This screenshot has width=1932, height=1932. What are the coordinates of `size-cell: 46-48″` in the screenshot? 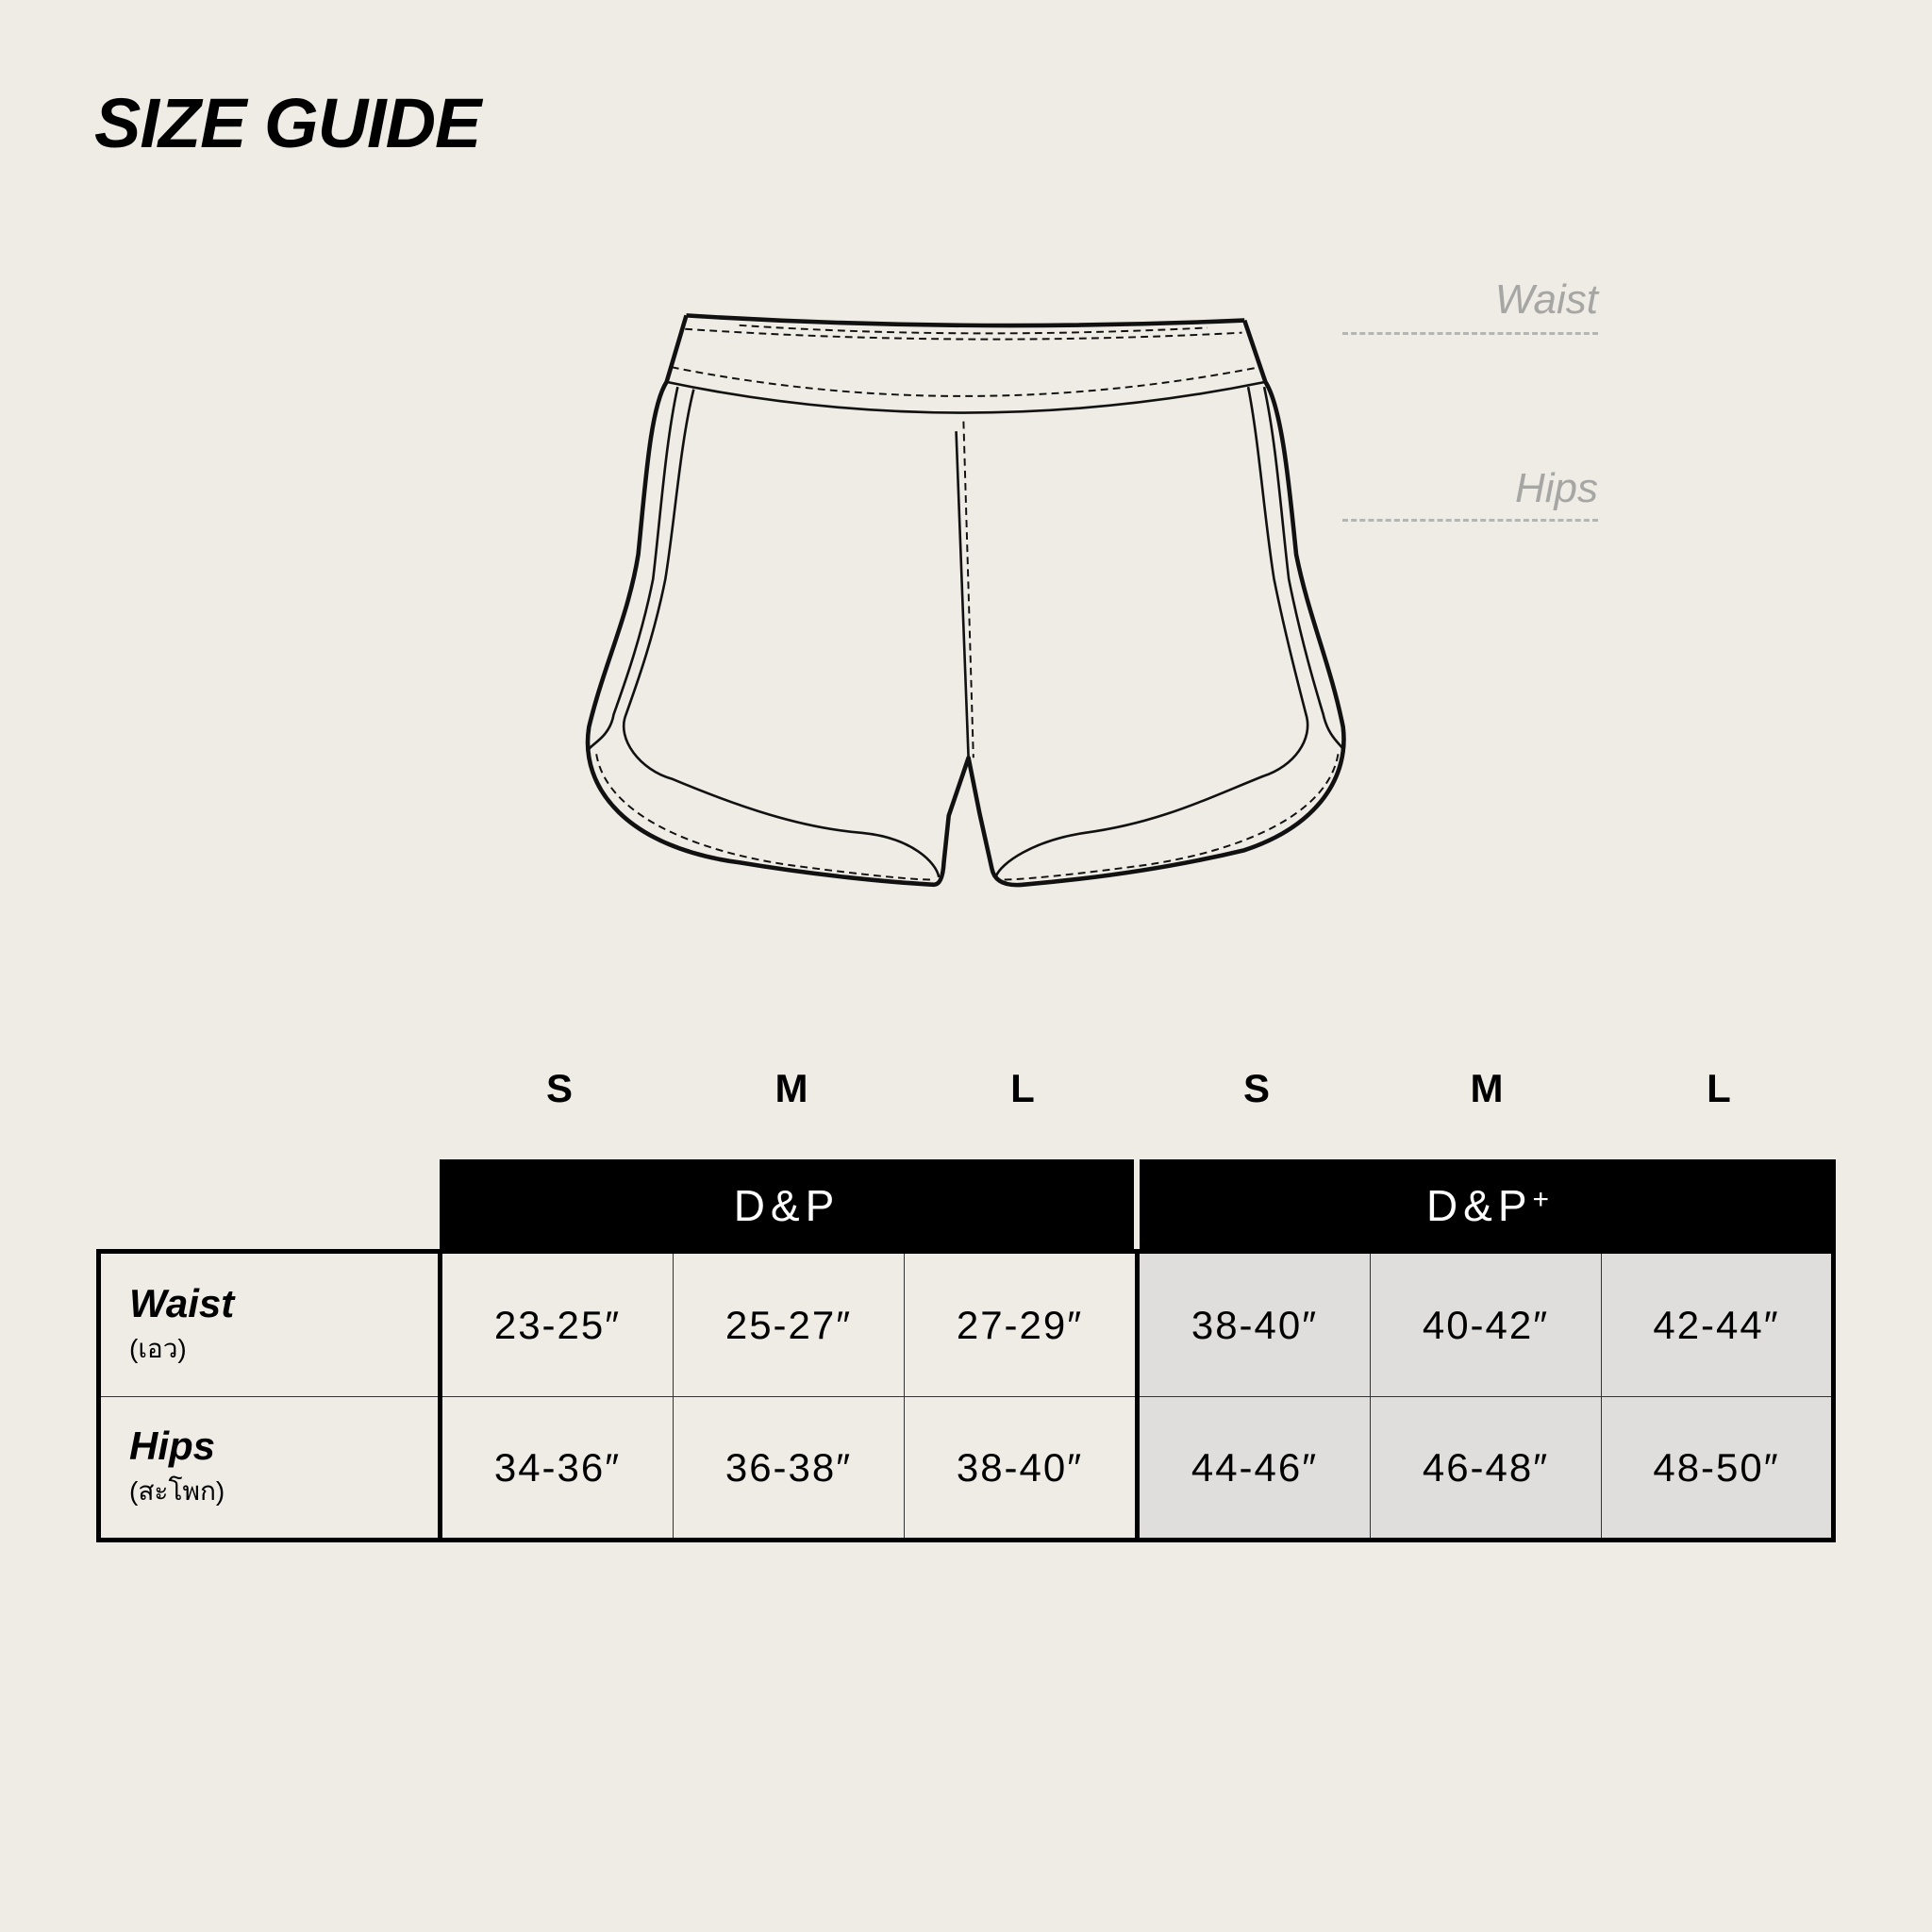 It's located at (1486, 1468).